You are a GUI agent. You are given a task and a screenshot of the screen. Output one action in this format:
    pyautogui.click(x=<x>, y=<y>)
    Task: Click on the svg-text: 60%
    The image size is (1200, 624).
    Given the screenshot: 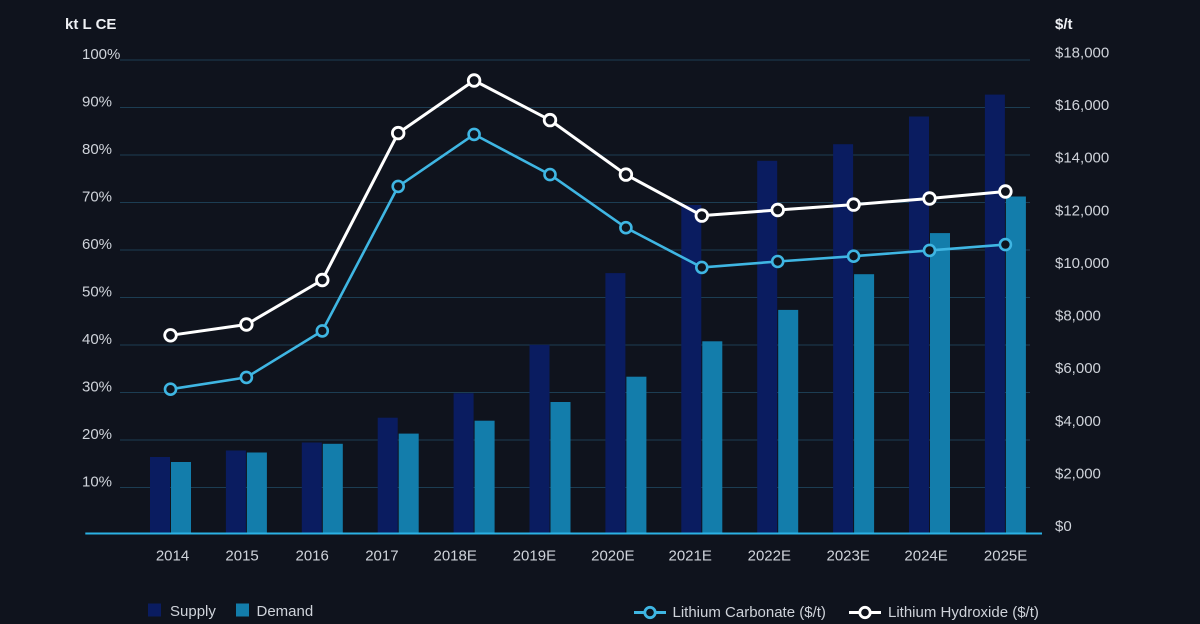 What is the action you would take?
    pyautogui.click(x=97, y=244)
    